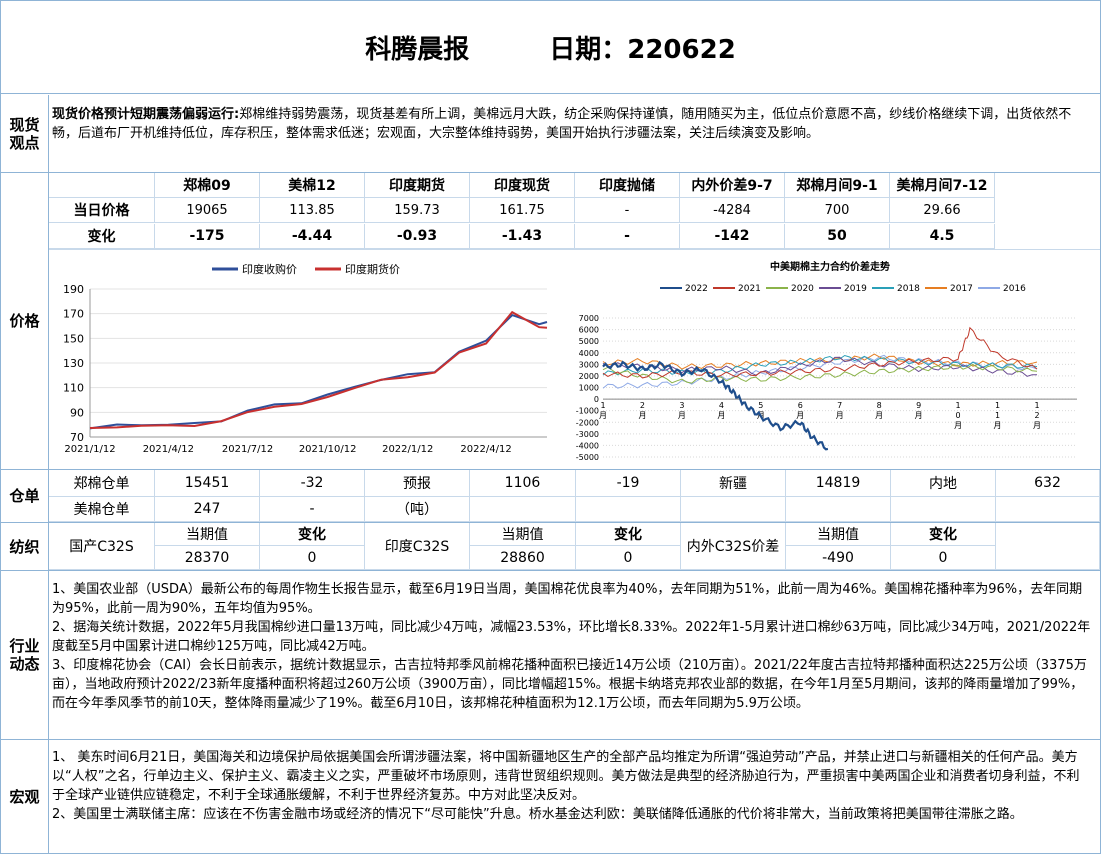  I want to click on warehouse-cell: 14819, so click(838, 483).